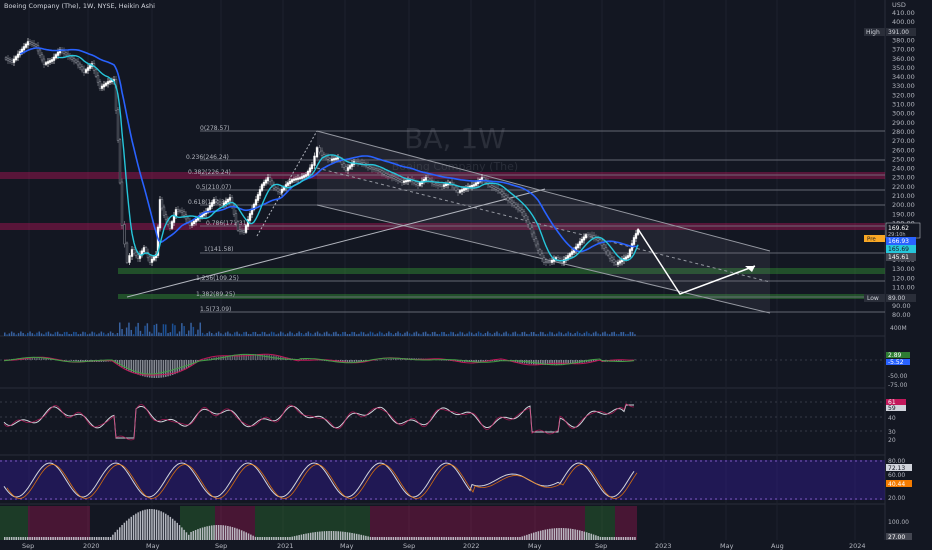  What do you see at coordinates (696, 261) in the screenshot?
I see `projection-arrow` at bounding box center [696, 261].